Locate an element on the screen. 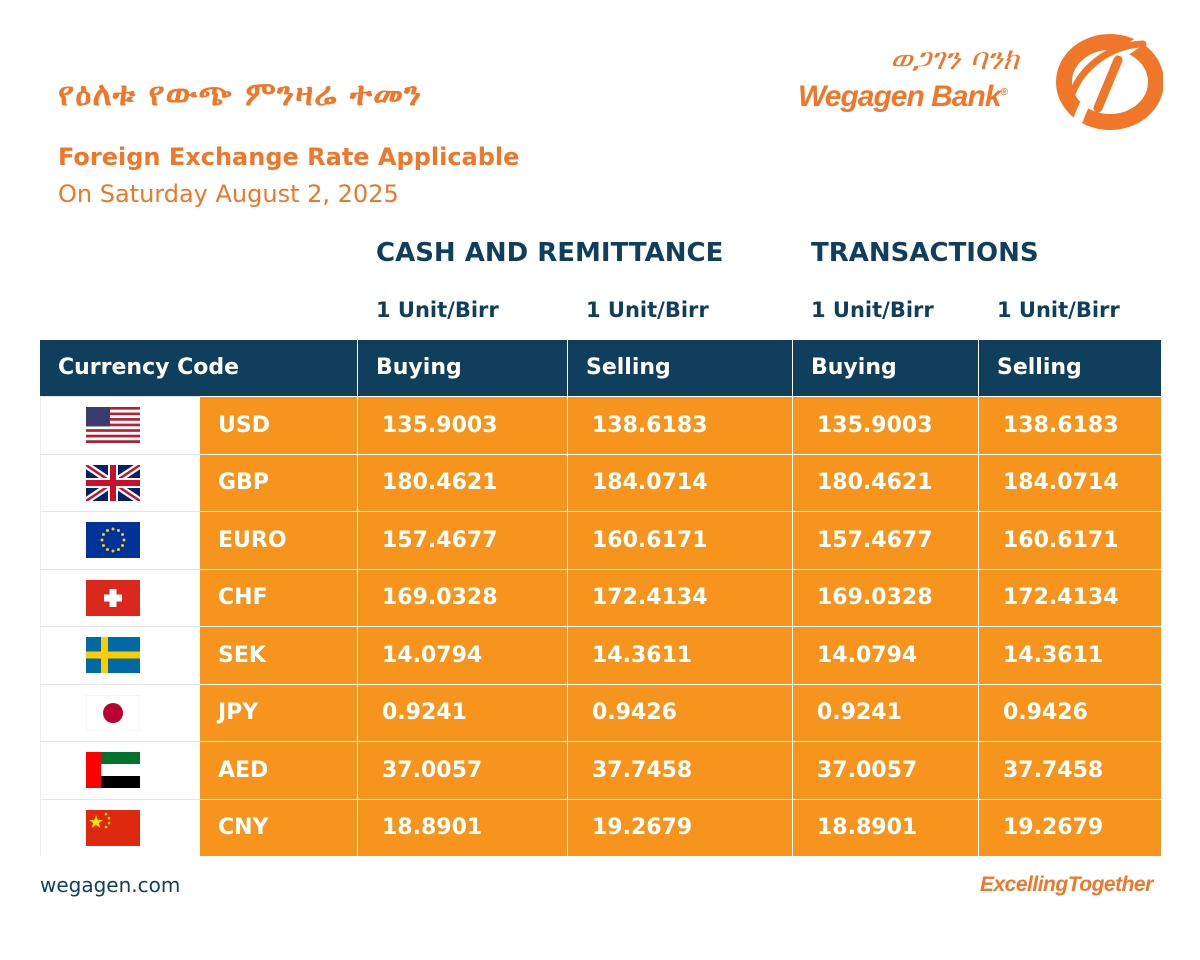  tx-buying-rate: 14.0794 is located at coordinates (885, 655).